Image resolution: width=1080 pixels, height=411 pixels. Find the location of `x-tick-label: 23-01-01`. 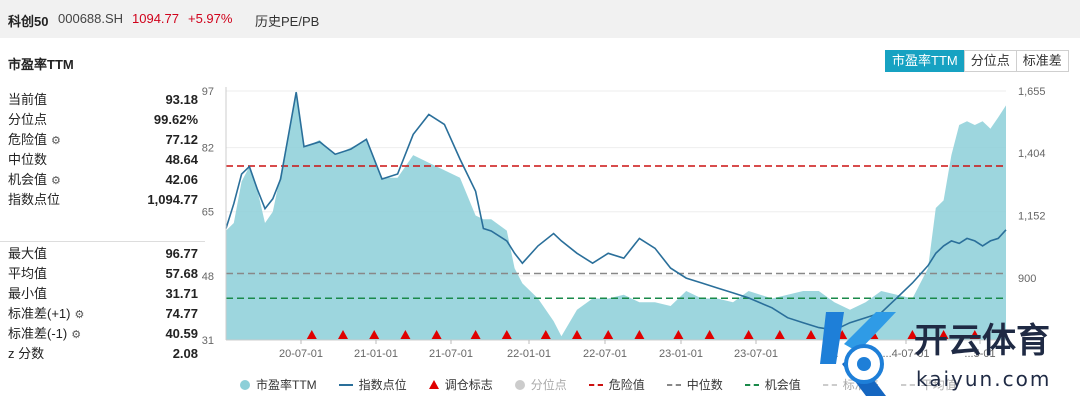

x-tick-label: 23-01-01 is located at coordinates (681, 354).